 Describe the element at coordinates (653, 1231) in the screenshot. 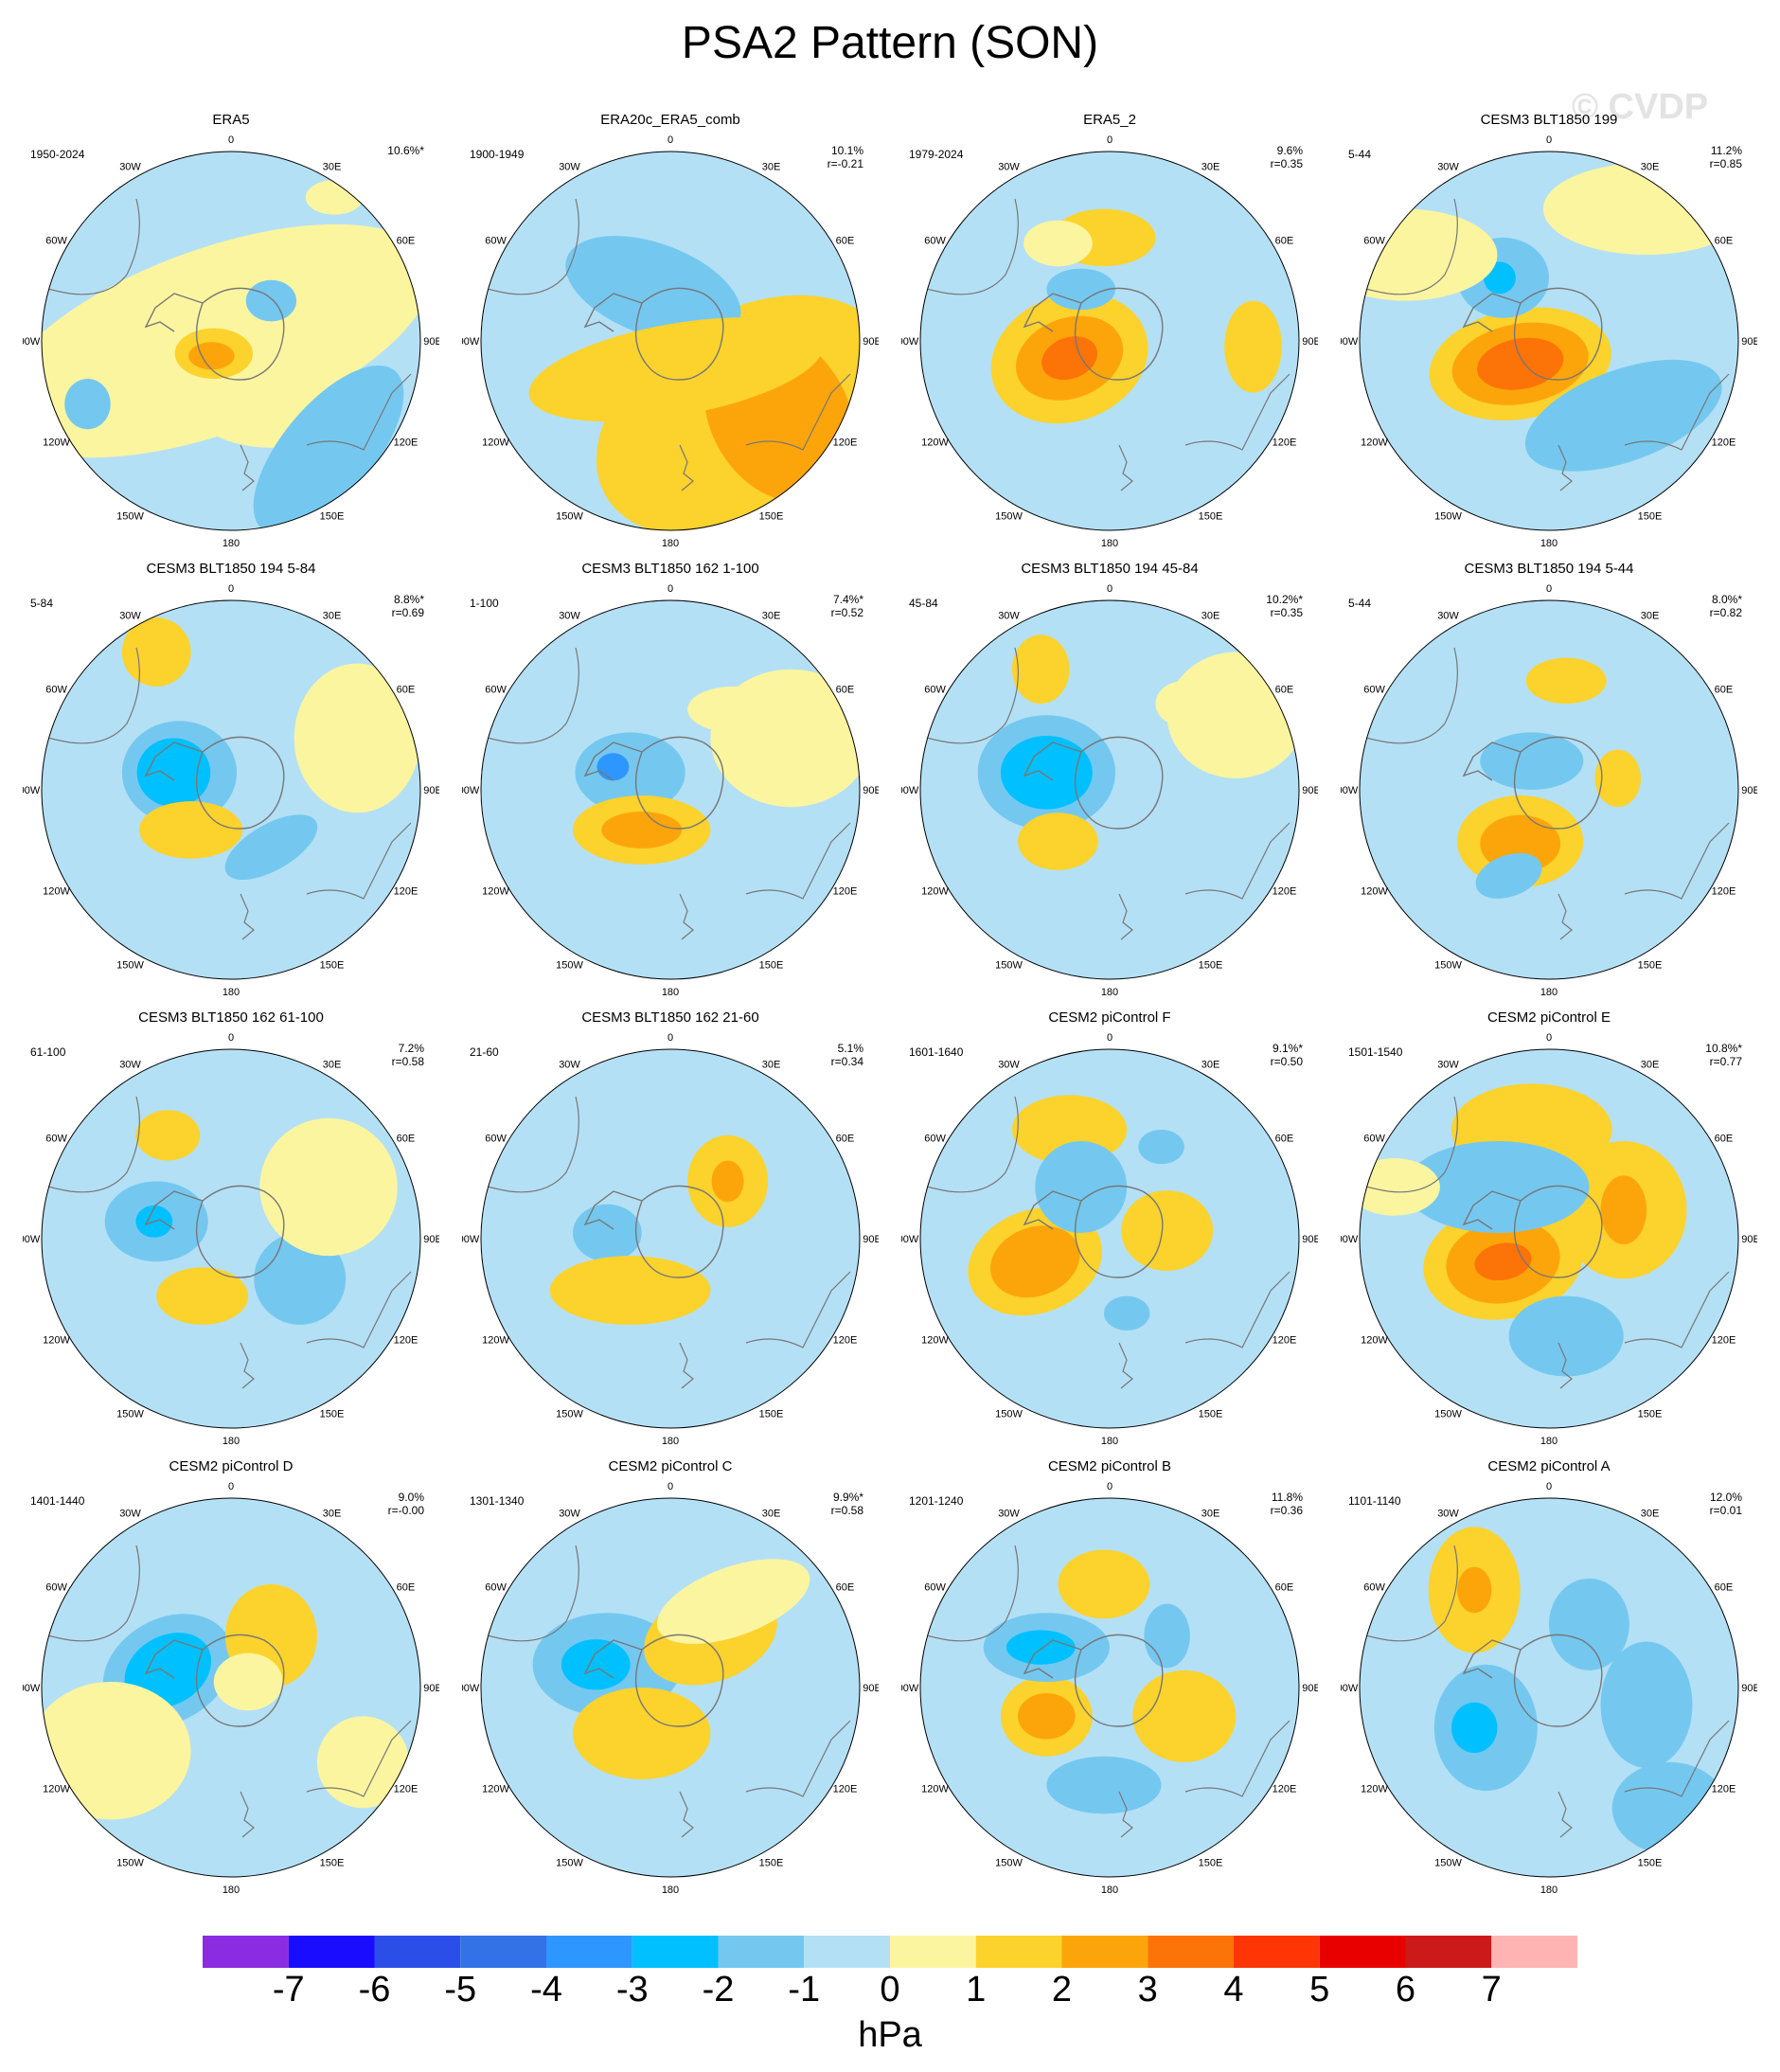

I see `coastline` at that location.